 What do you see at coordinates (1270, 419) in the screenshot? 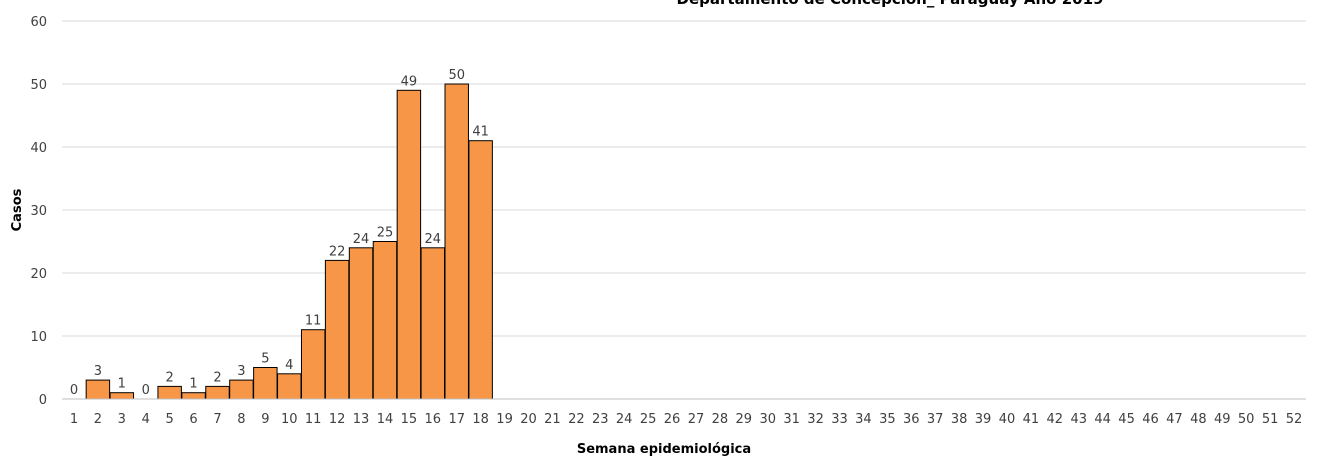
I see `x-tick-label: 51` at bounding box center [1270, 419].